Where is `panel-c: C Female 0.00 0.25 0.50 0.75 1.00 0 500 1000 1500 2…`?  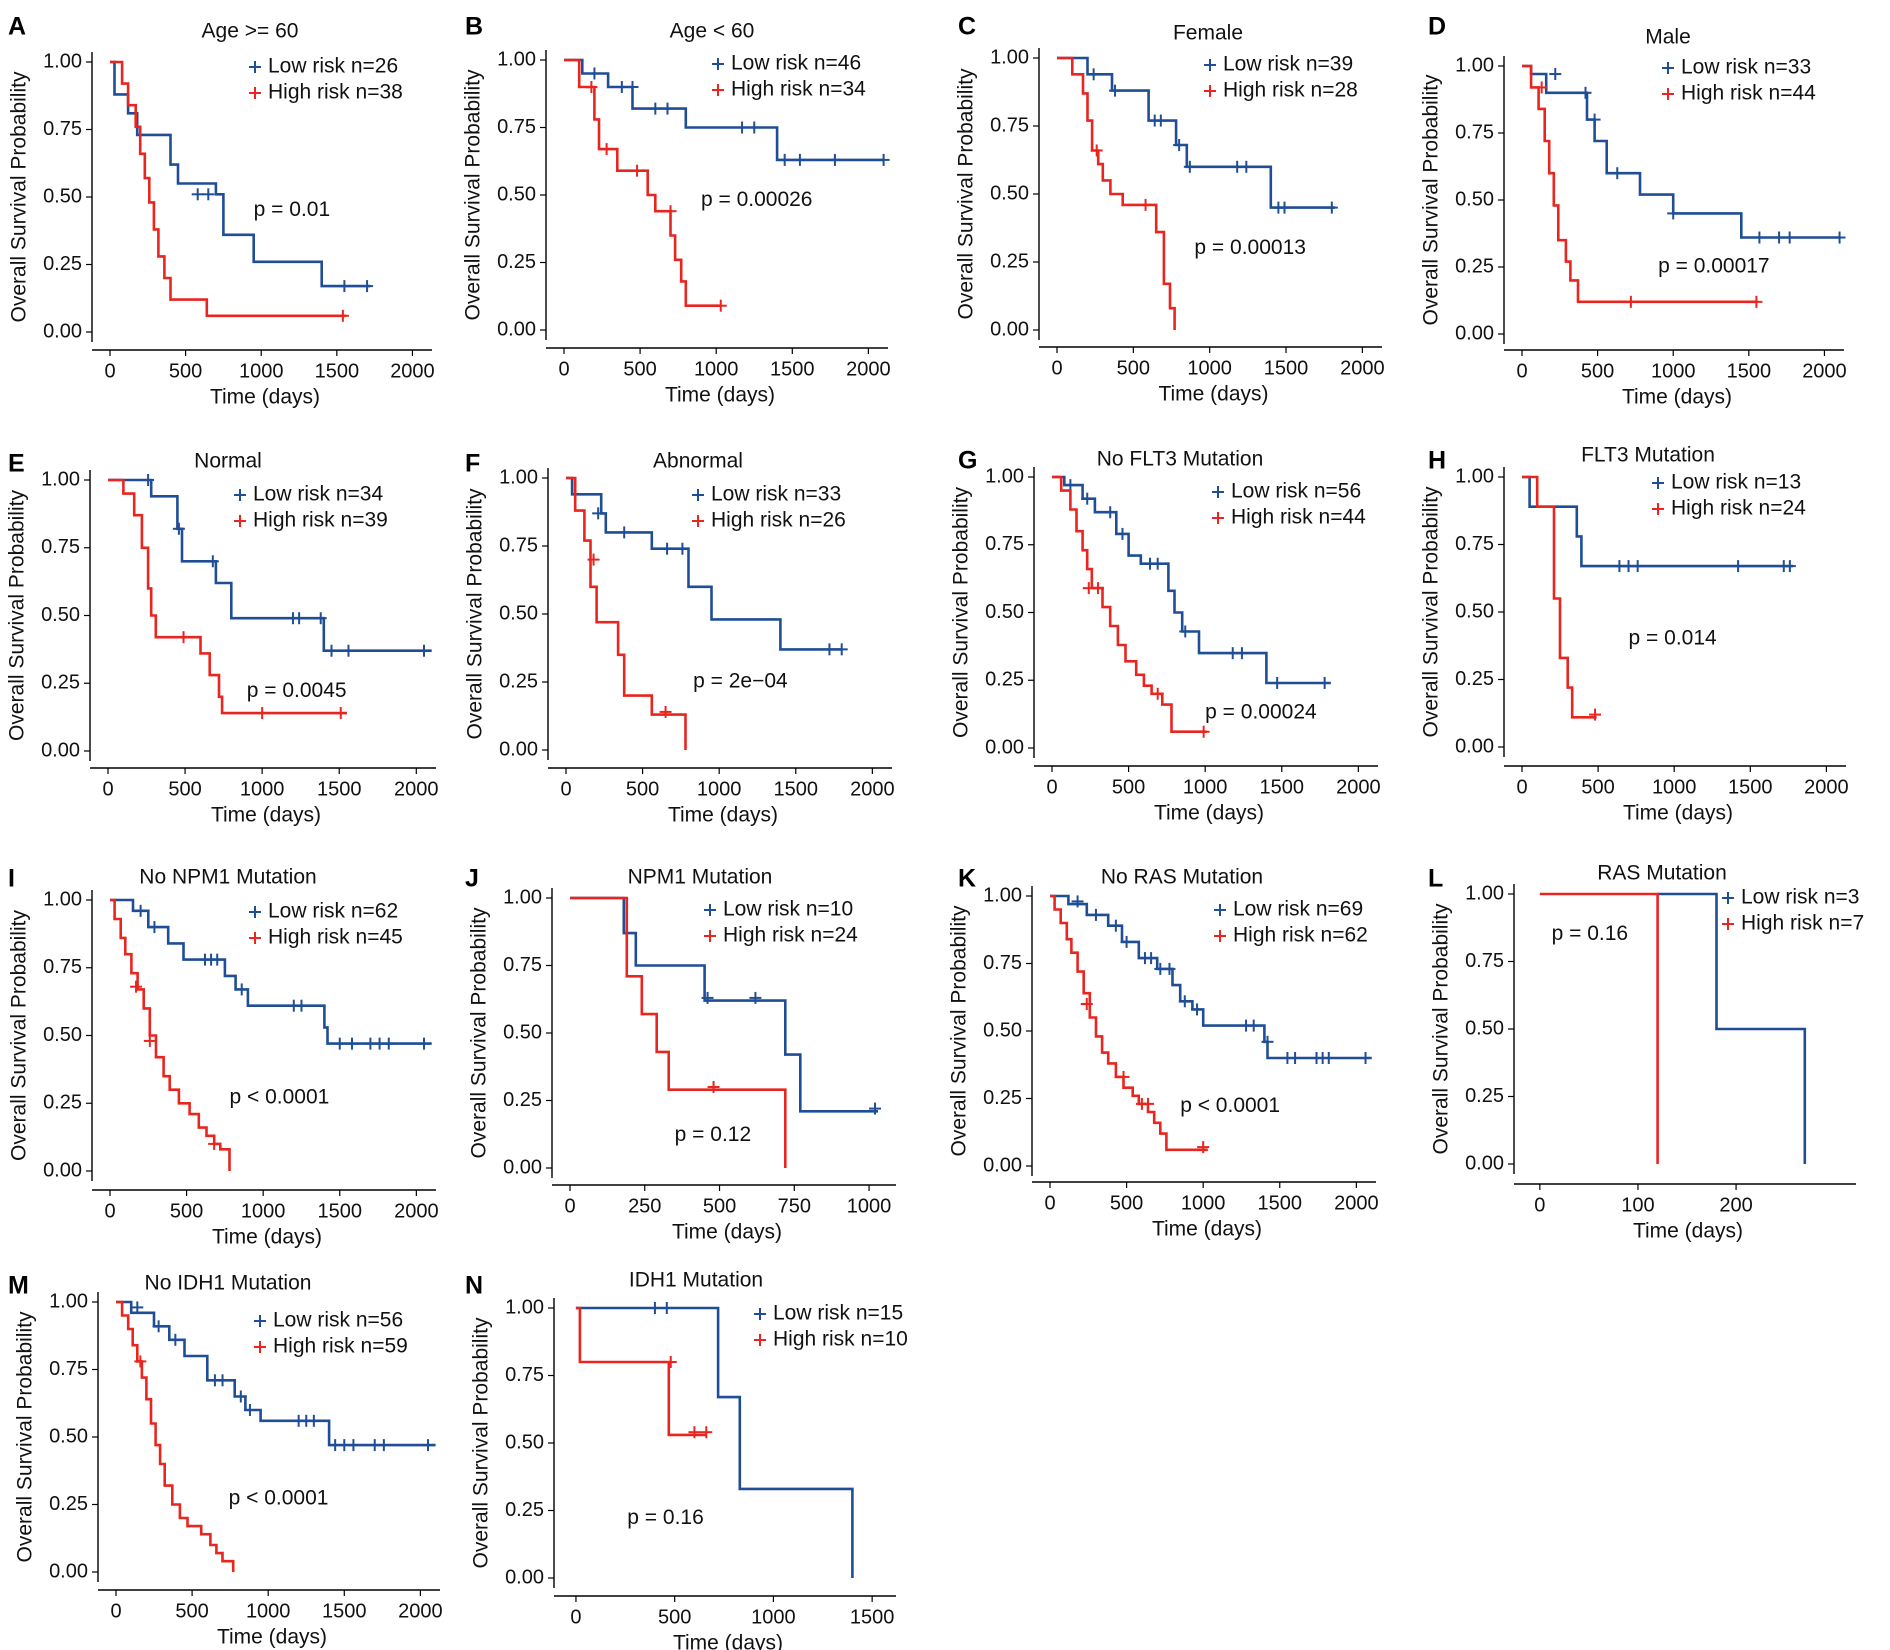
panel-c: C Female 0.00 0.25 0.50 0.75 1.00 0 500 1000 1500 2… is located at coordinates (1170, 209).